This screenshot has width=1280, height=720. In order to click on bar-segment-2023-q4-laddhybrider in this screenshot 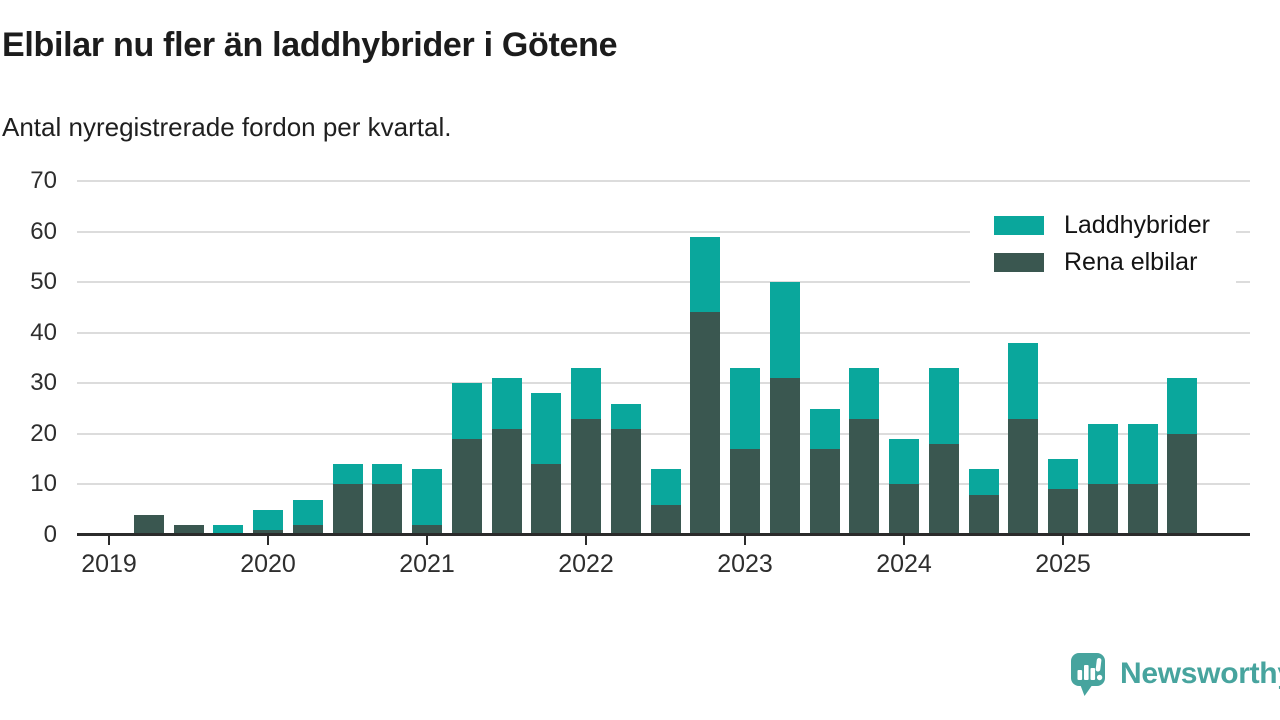, I will do `click(864, 393)`.